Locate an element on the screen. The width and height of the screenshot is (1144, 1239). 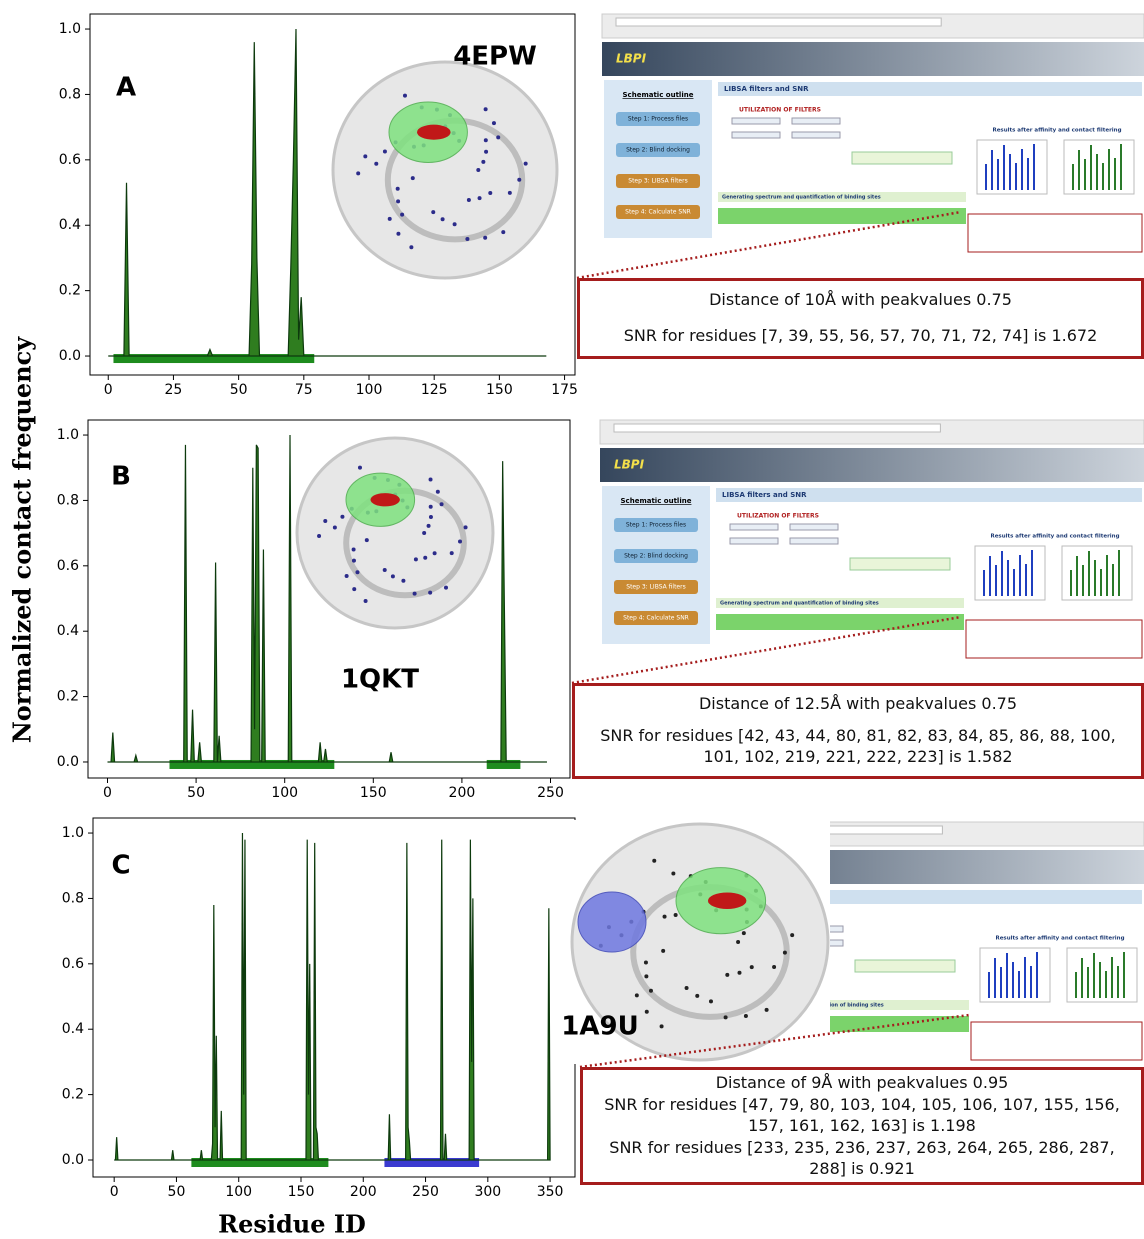
url-field is located at coordinates (778, 22).